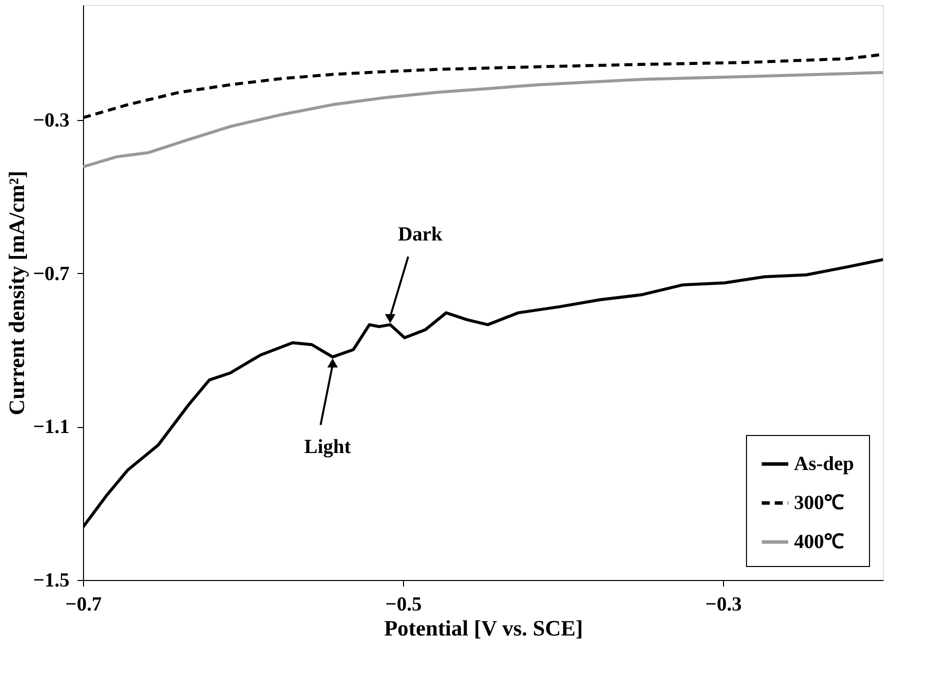  Describe the element at coordinates (421, 235) in the screenshot. I see `annotation: Dark` at that location.